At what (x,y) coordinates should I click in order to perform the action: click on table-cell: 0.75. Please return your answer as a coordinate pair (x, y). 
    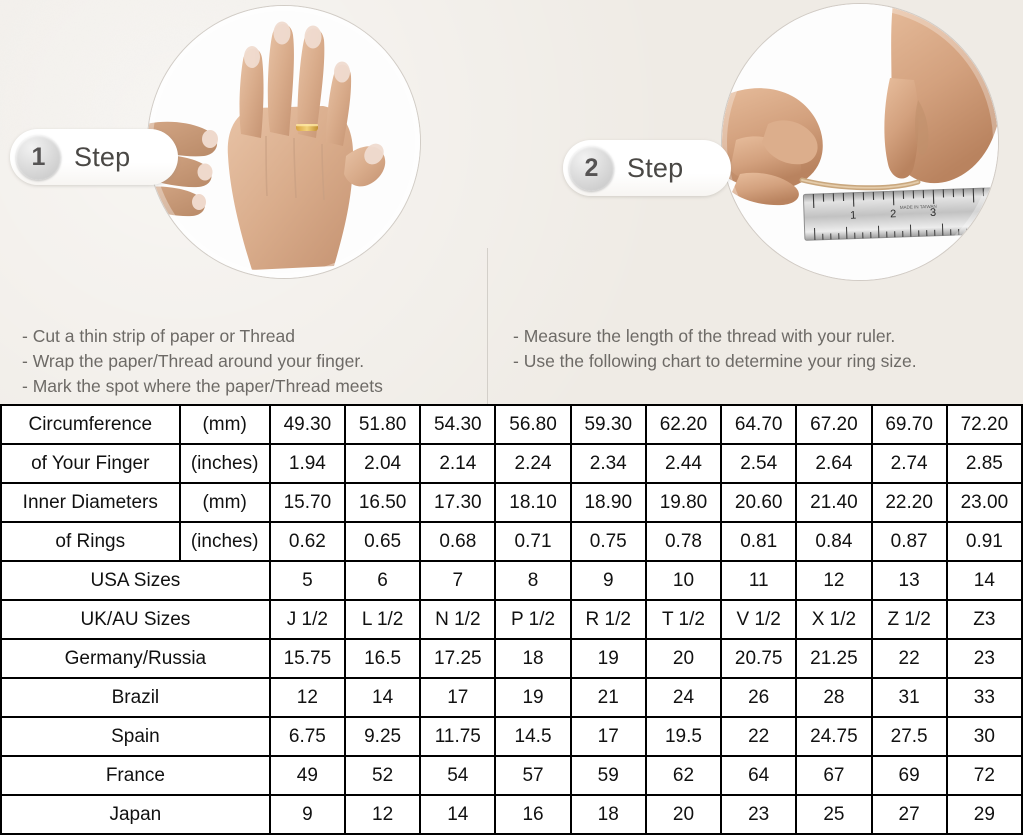
    Looking at the image, I should click on (608, 541).